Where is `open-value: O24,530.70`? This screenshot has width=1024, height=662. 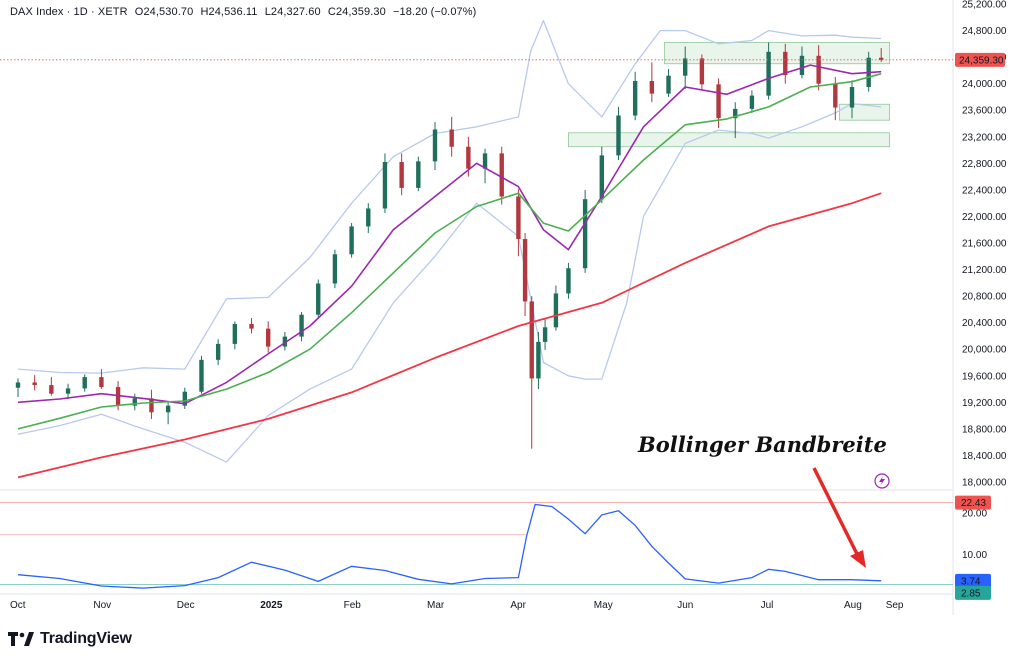
open-value: O24,530.70 is located at coordinates (164, 12).